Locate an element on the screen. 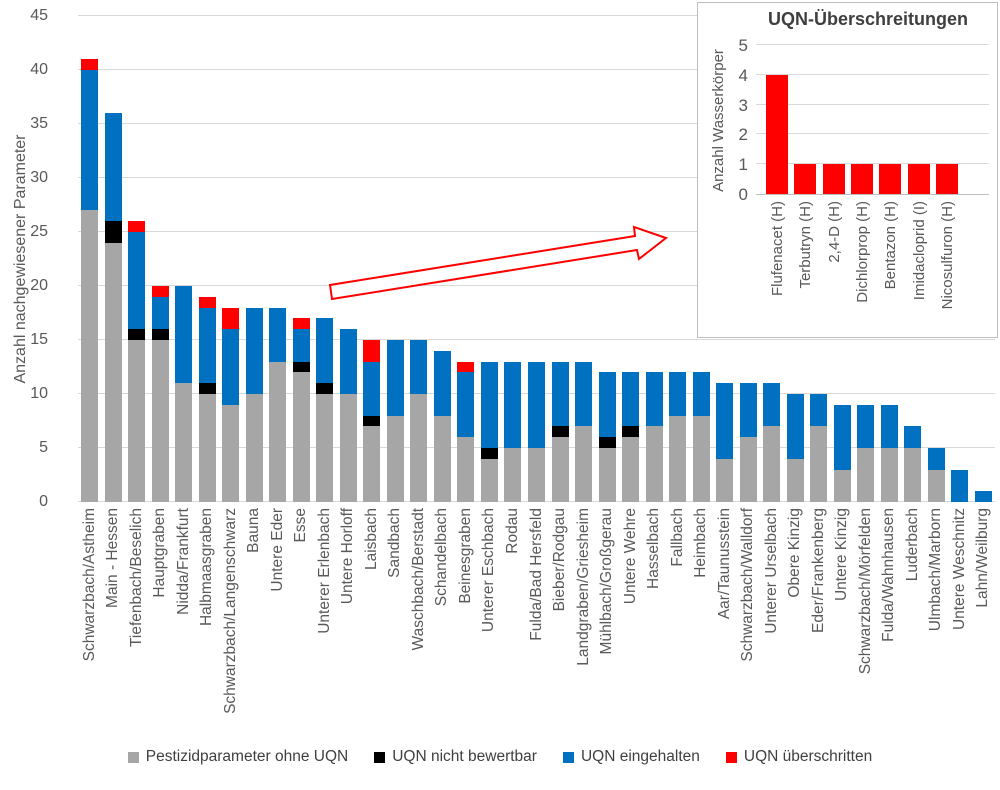 Image resolution: width=1000 pixels, height=790 pixels. main-x-tick-label: Sandbach is located at coordinates (395, 543).